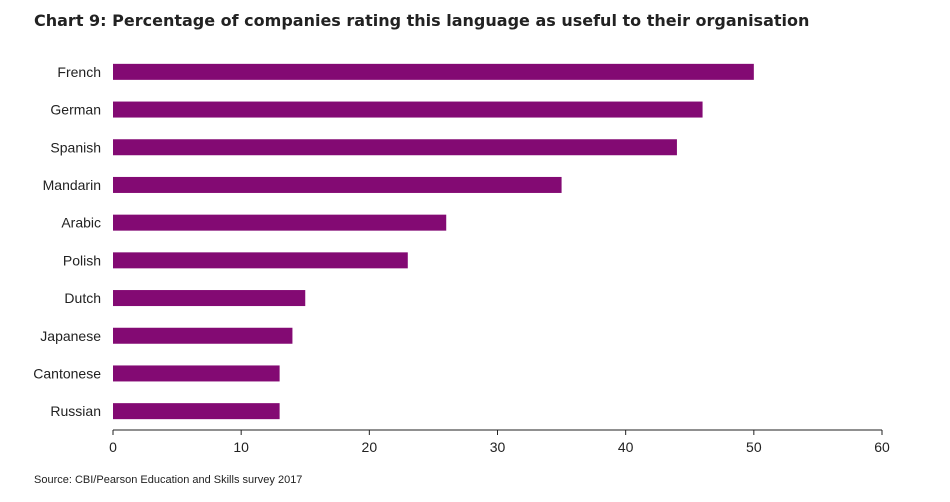 This screenshot has height=502, width=950. I want to click on x-tick-label: 60, so click(882, 447).